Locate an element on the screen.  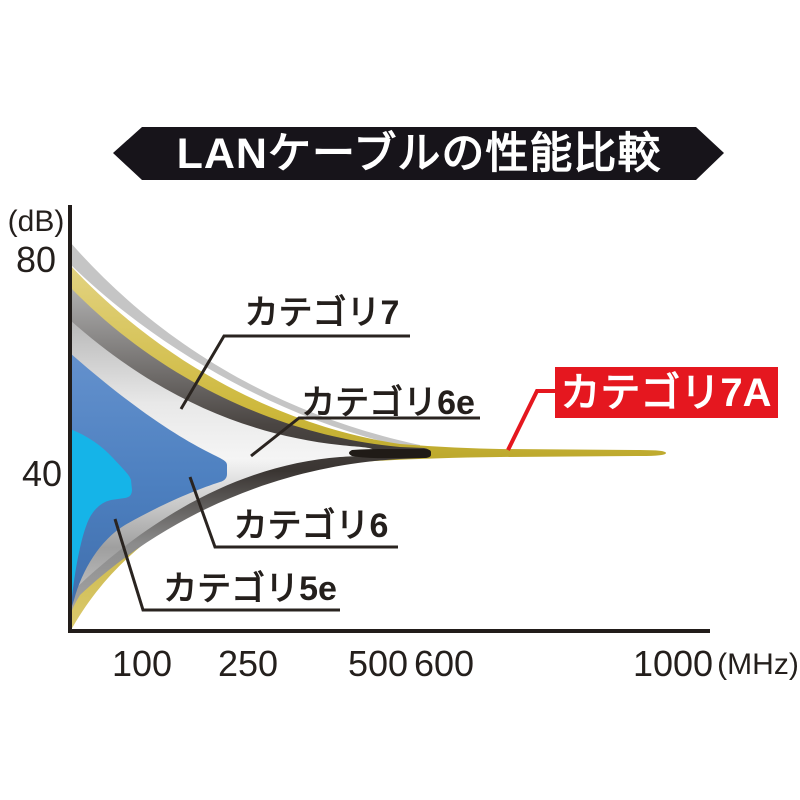
cat6e-horn is located at coordinates (222, 459).